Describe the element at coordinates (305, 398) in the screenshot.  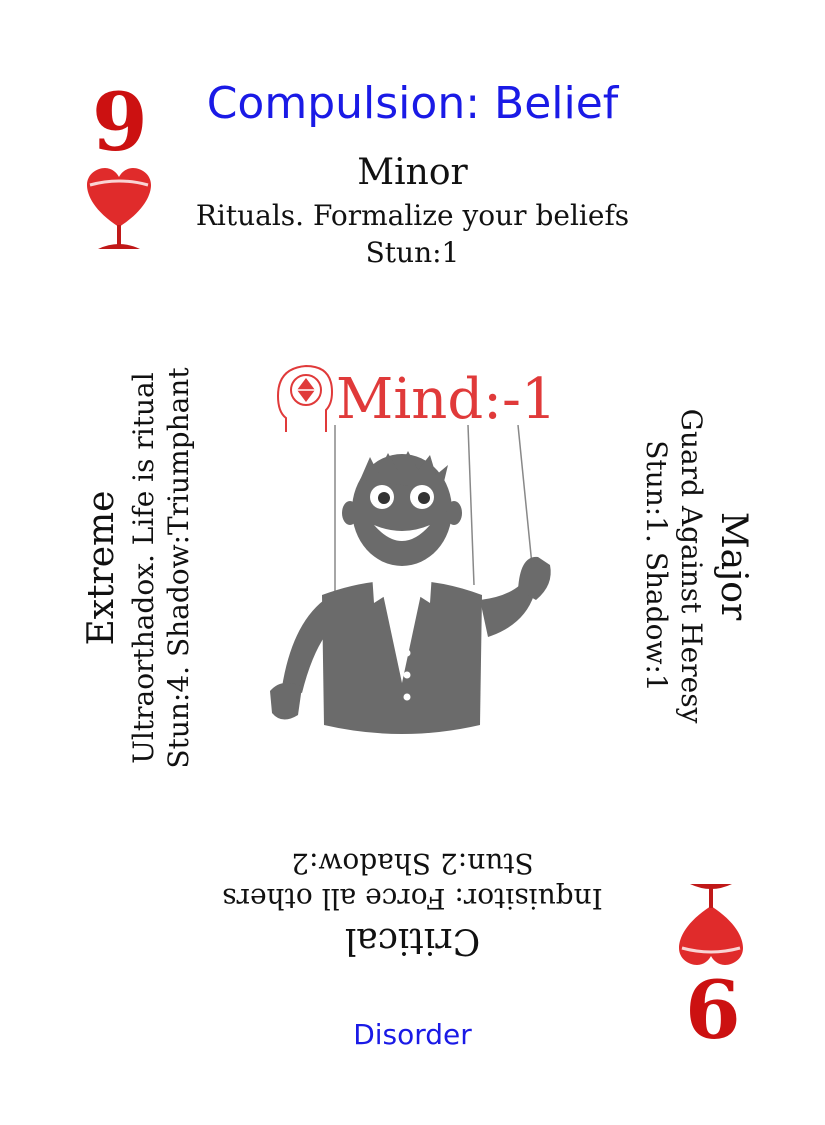
I see `mind-head-icon` at that location.